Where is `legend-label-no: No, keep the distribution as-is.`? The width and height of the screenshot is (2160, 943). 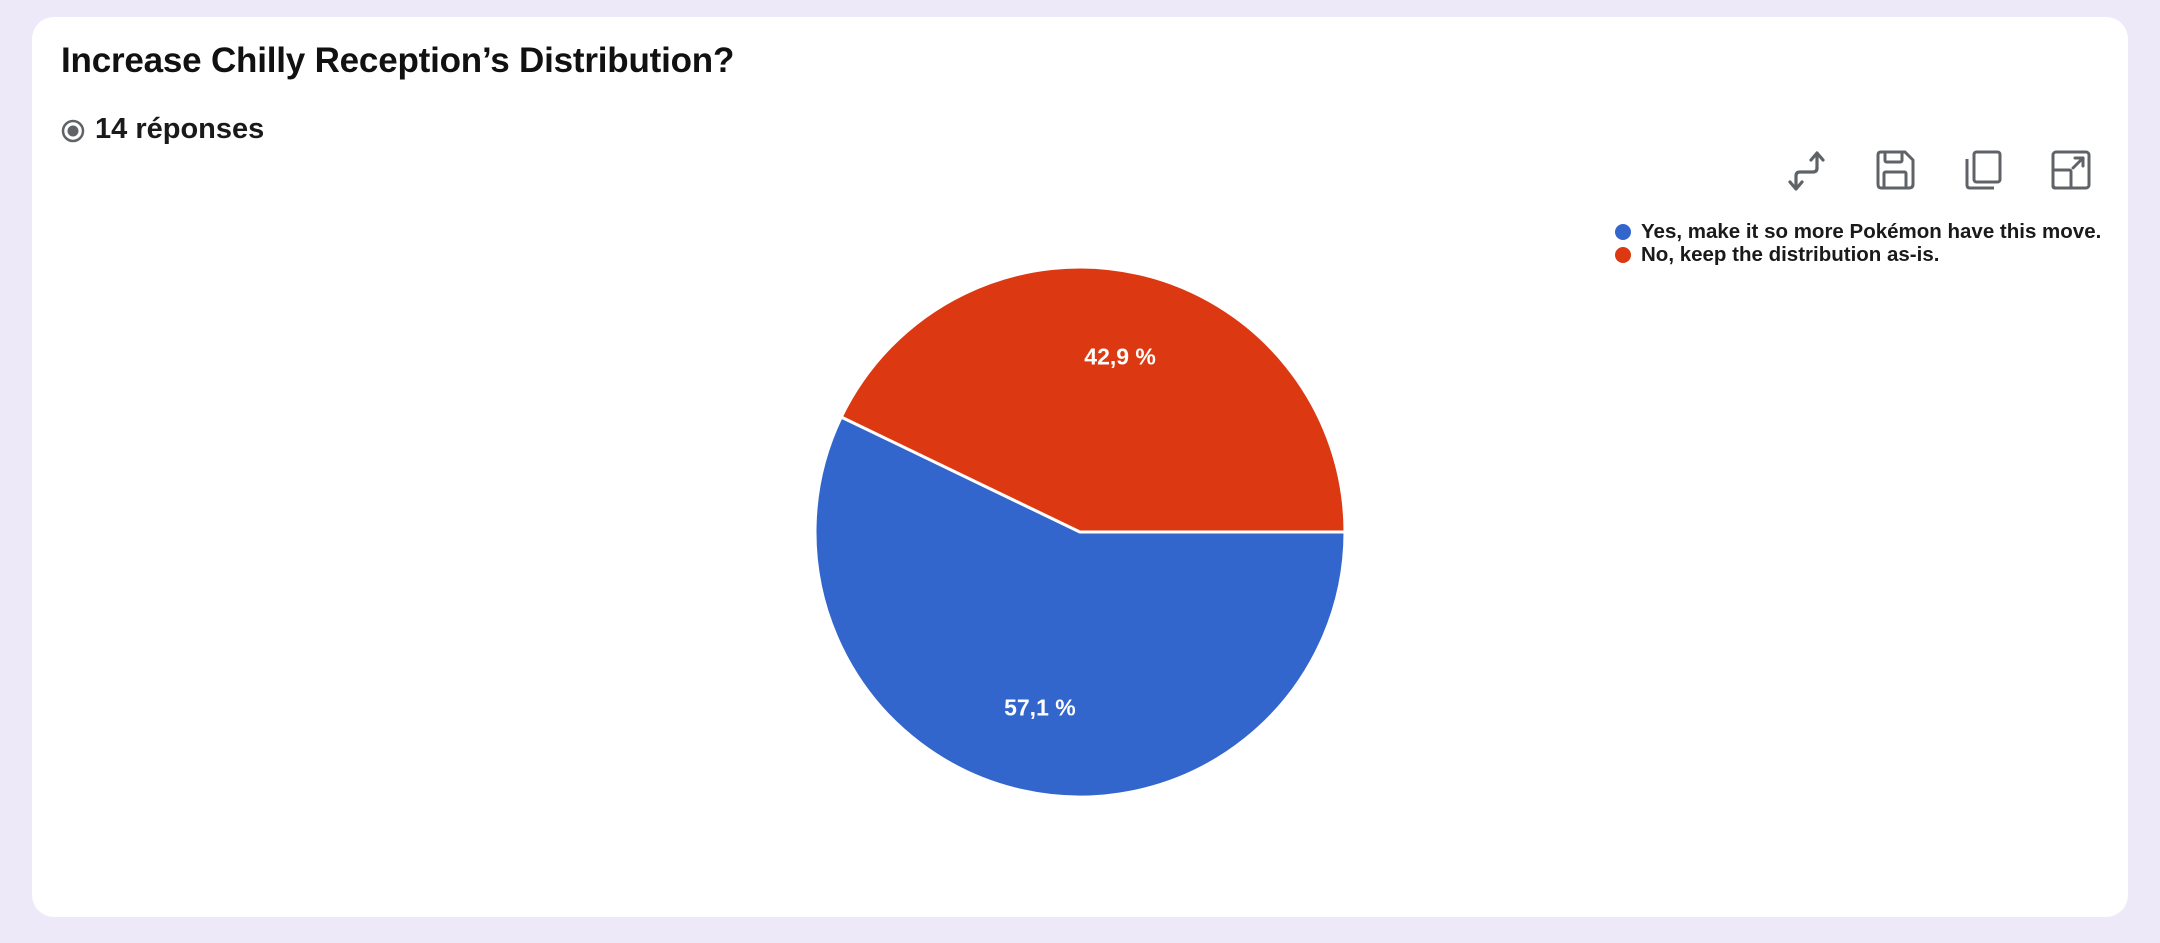
legend-label-no: No, keep the distribution as-is. is located at coordinates (1790, 254).